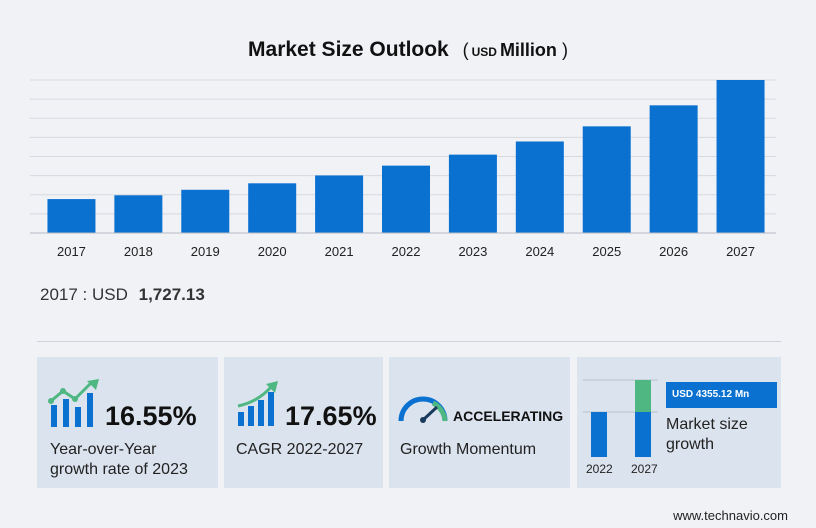 The height and width of the screenshot is (528, 816). I want to click on bar-2023, so click(472, 193).